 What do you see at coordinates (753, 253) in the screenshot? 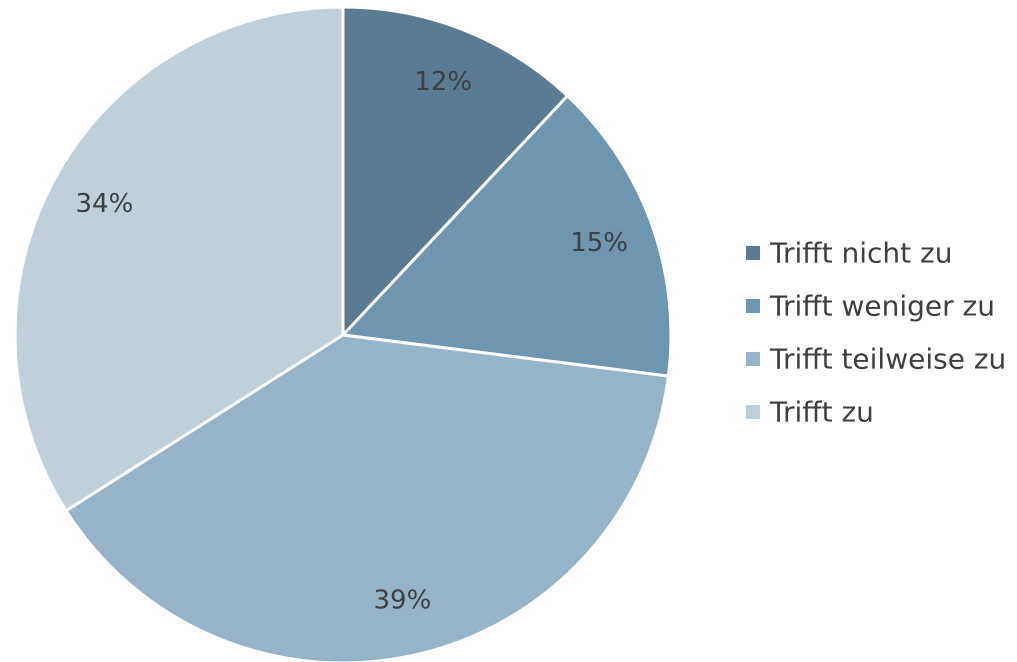
I see `legend-swatch-trifft-nicht-zu` at bounding box center [753, 253].